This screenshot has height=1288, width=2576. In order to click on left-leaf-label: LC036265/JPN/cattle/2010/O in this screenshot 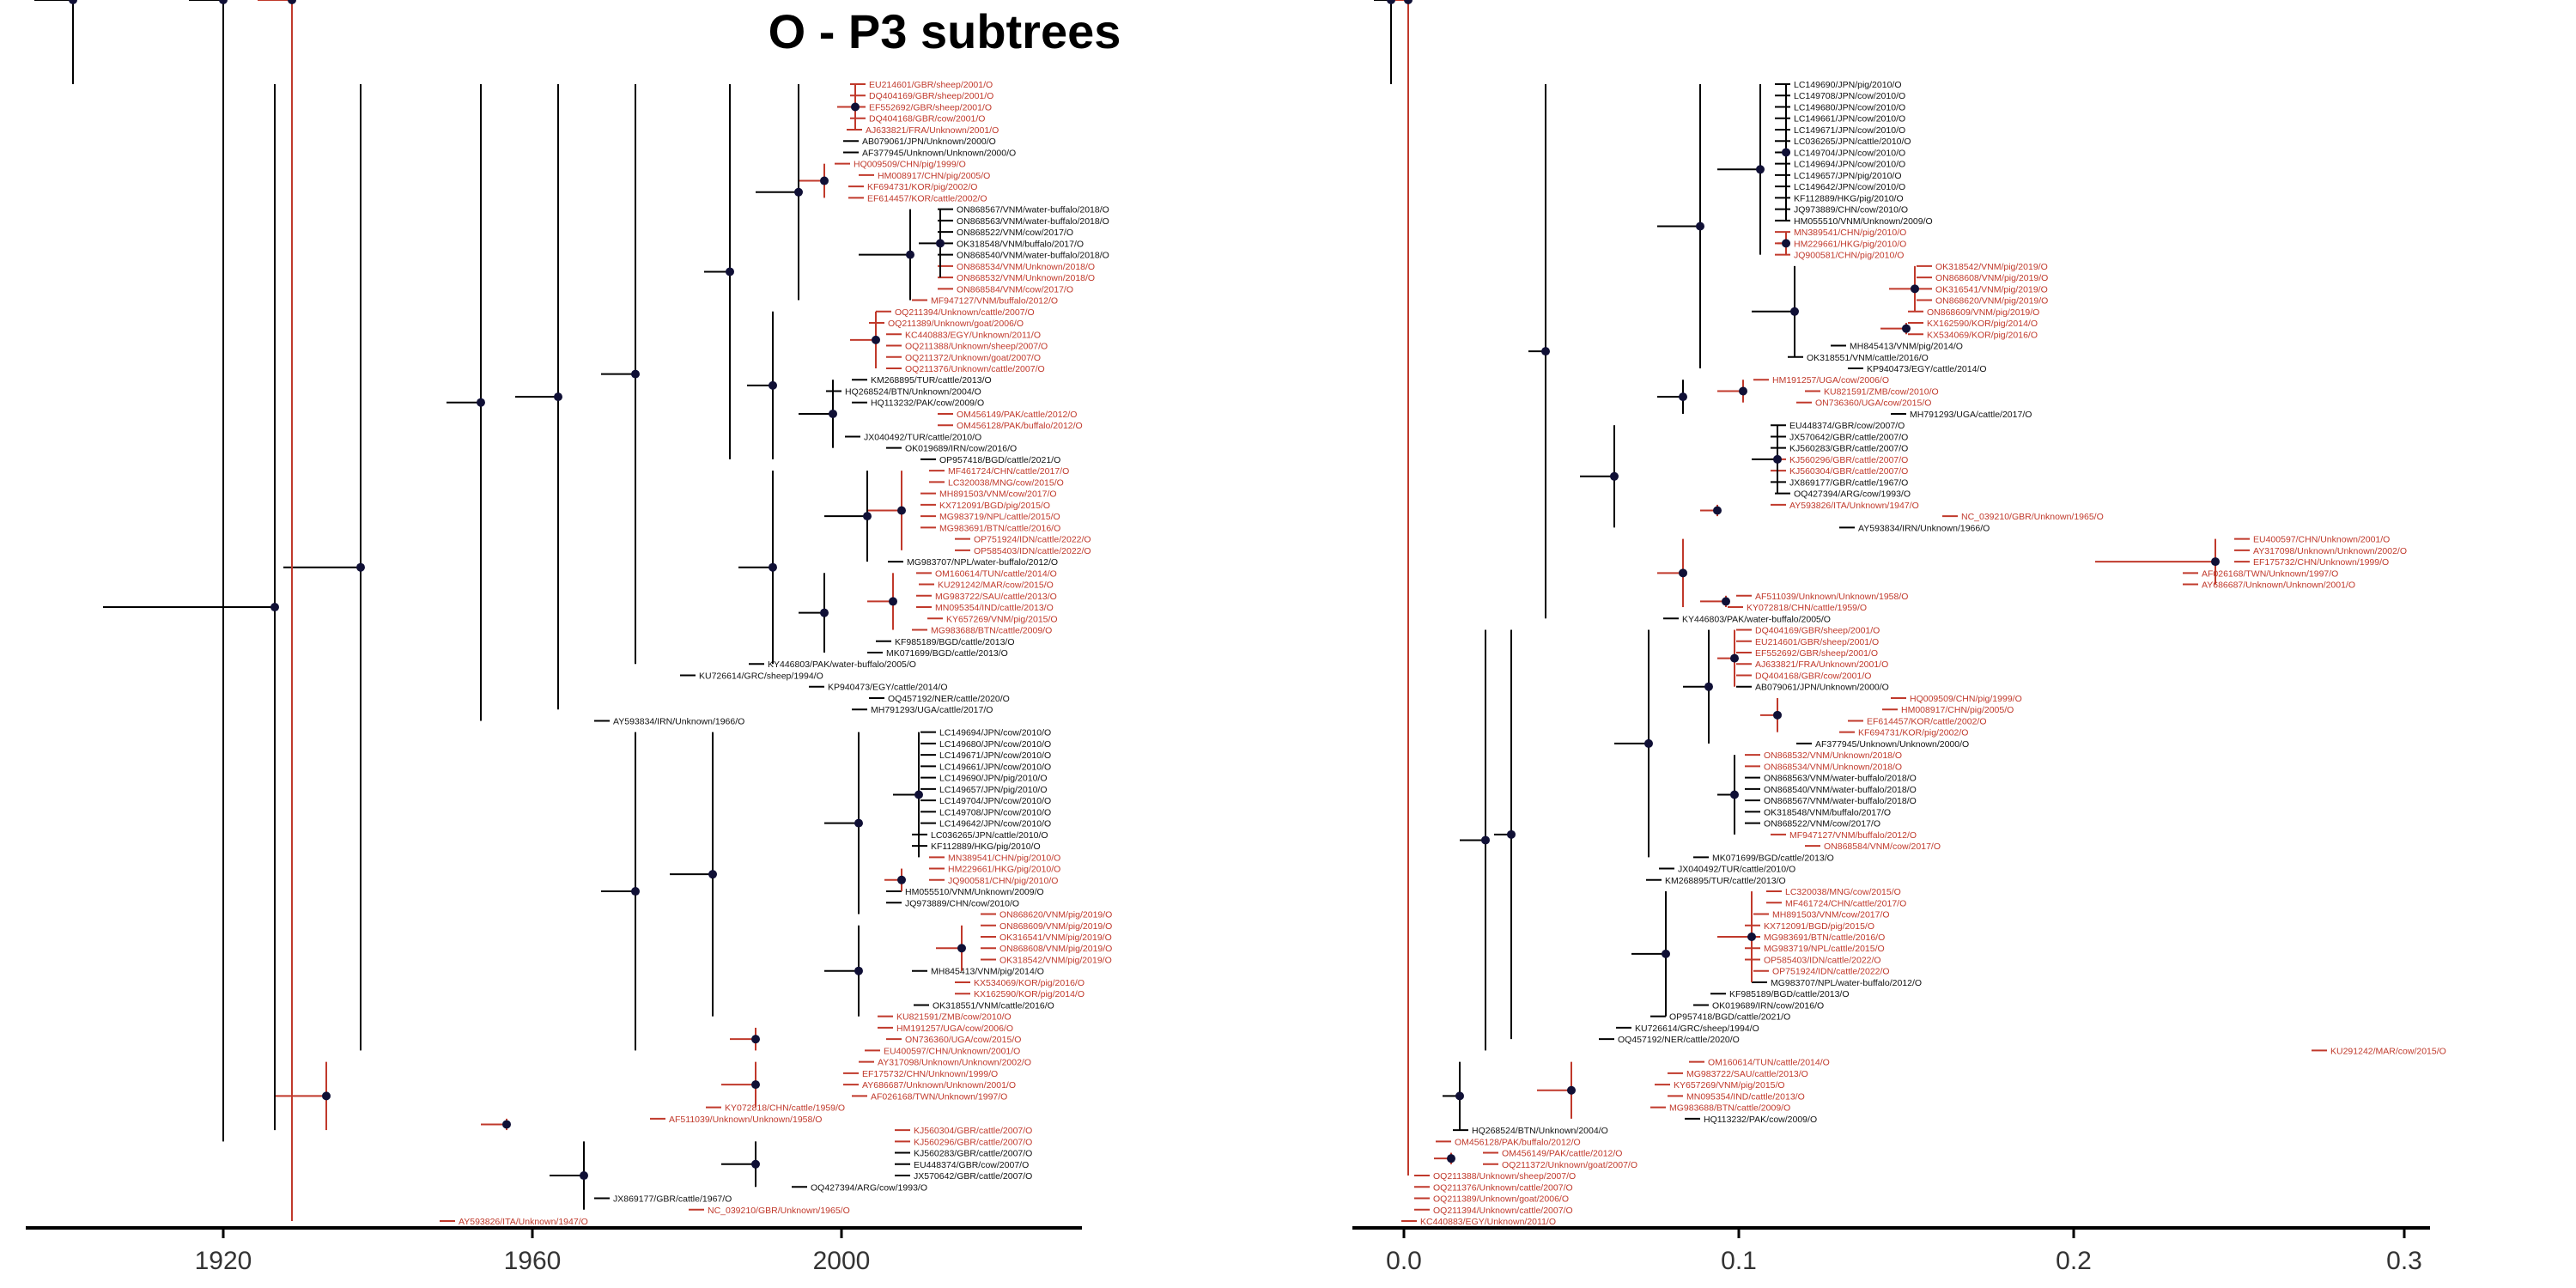, I will do `click(990, 835)`.